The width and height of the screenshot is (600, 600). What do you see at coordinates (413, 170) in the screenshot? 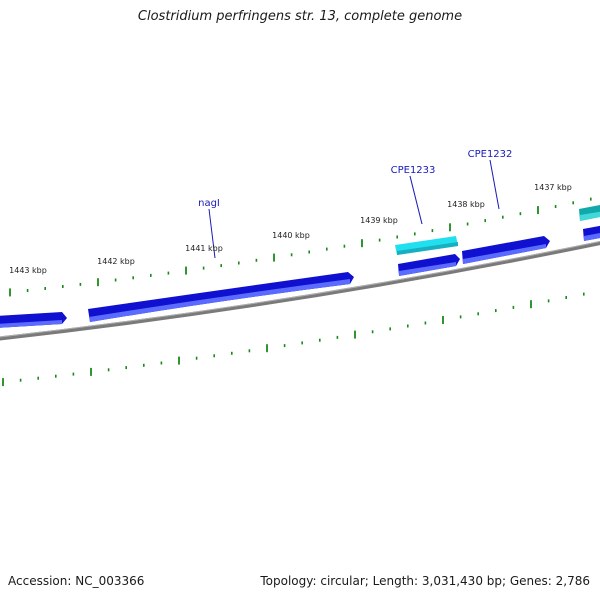
I see `gene-label-CPE1233: CPE1233` at bounding box center [413, 170].